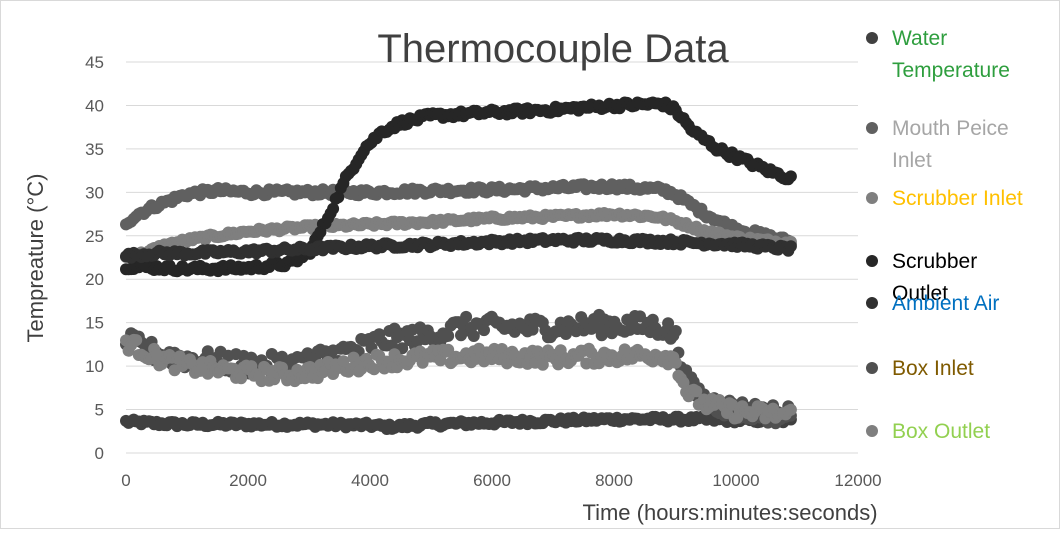 The width and height of the screenshot is (1060, 534). I want to click on y-tick-label: 35, so click(94, 149).